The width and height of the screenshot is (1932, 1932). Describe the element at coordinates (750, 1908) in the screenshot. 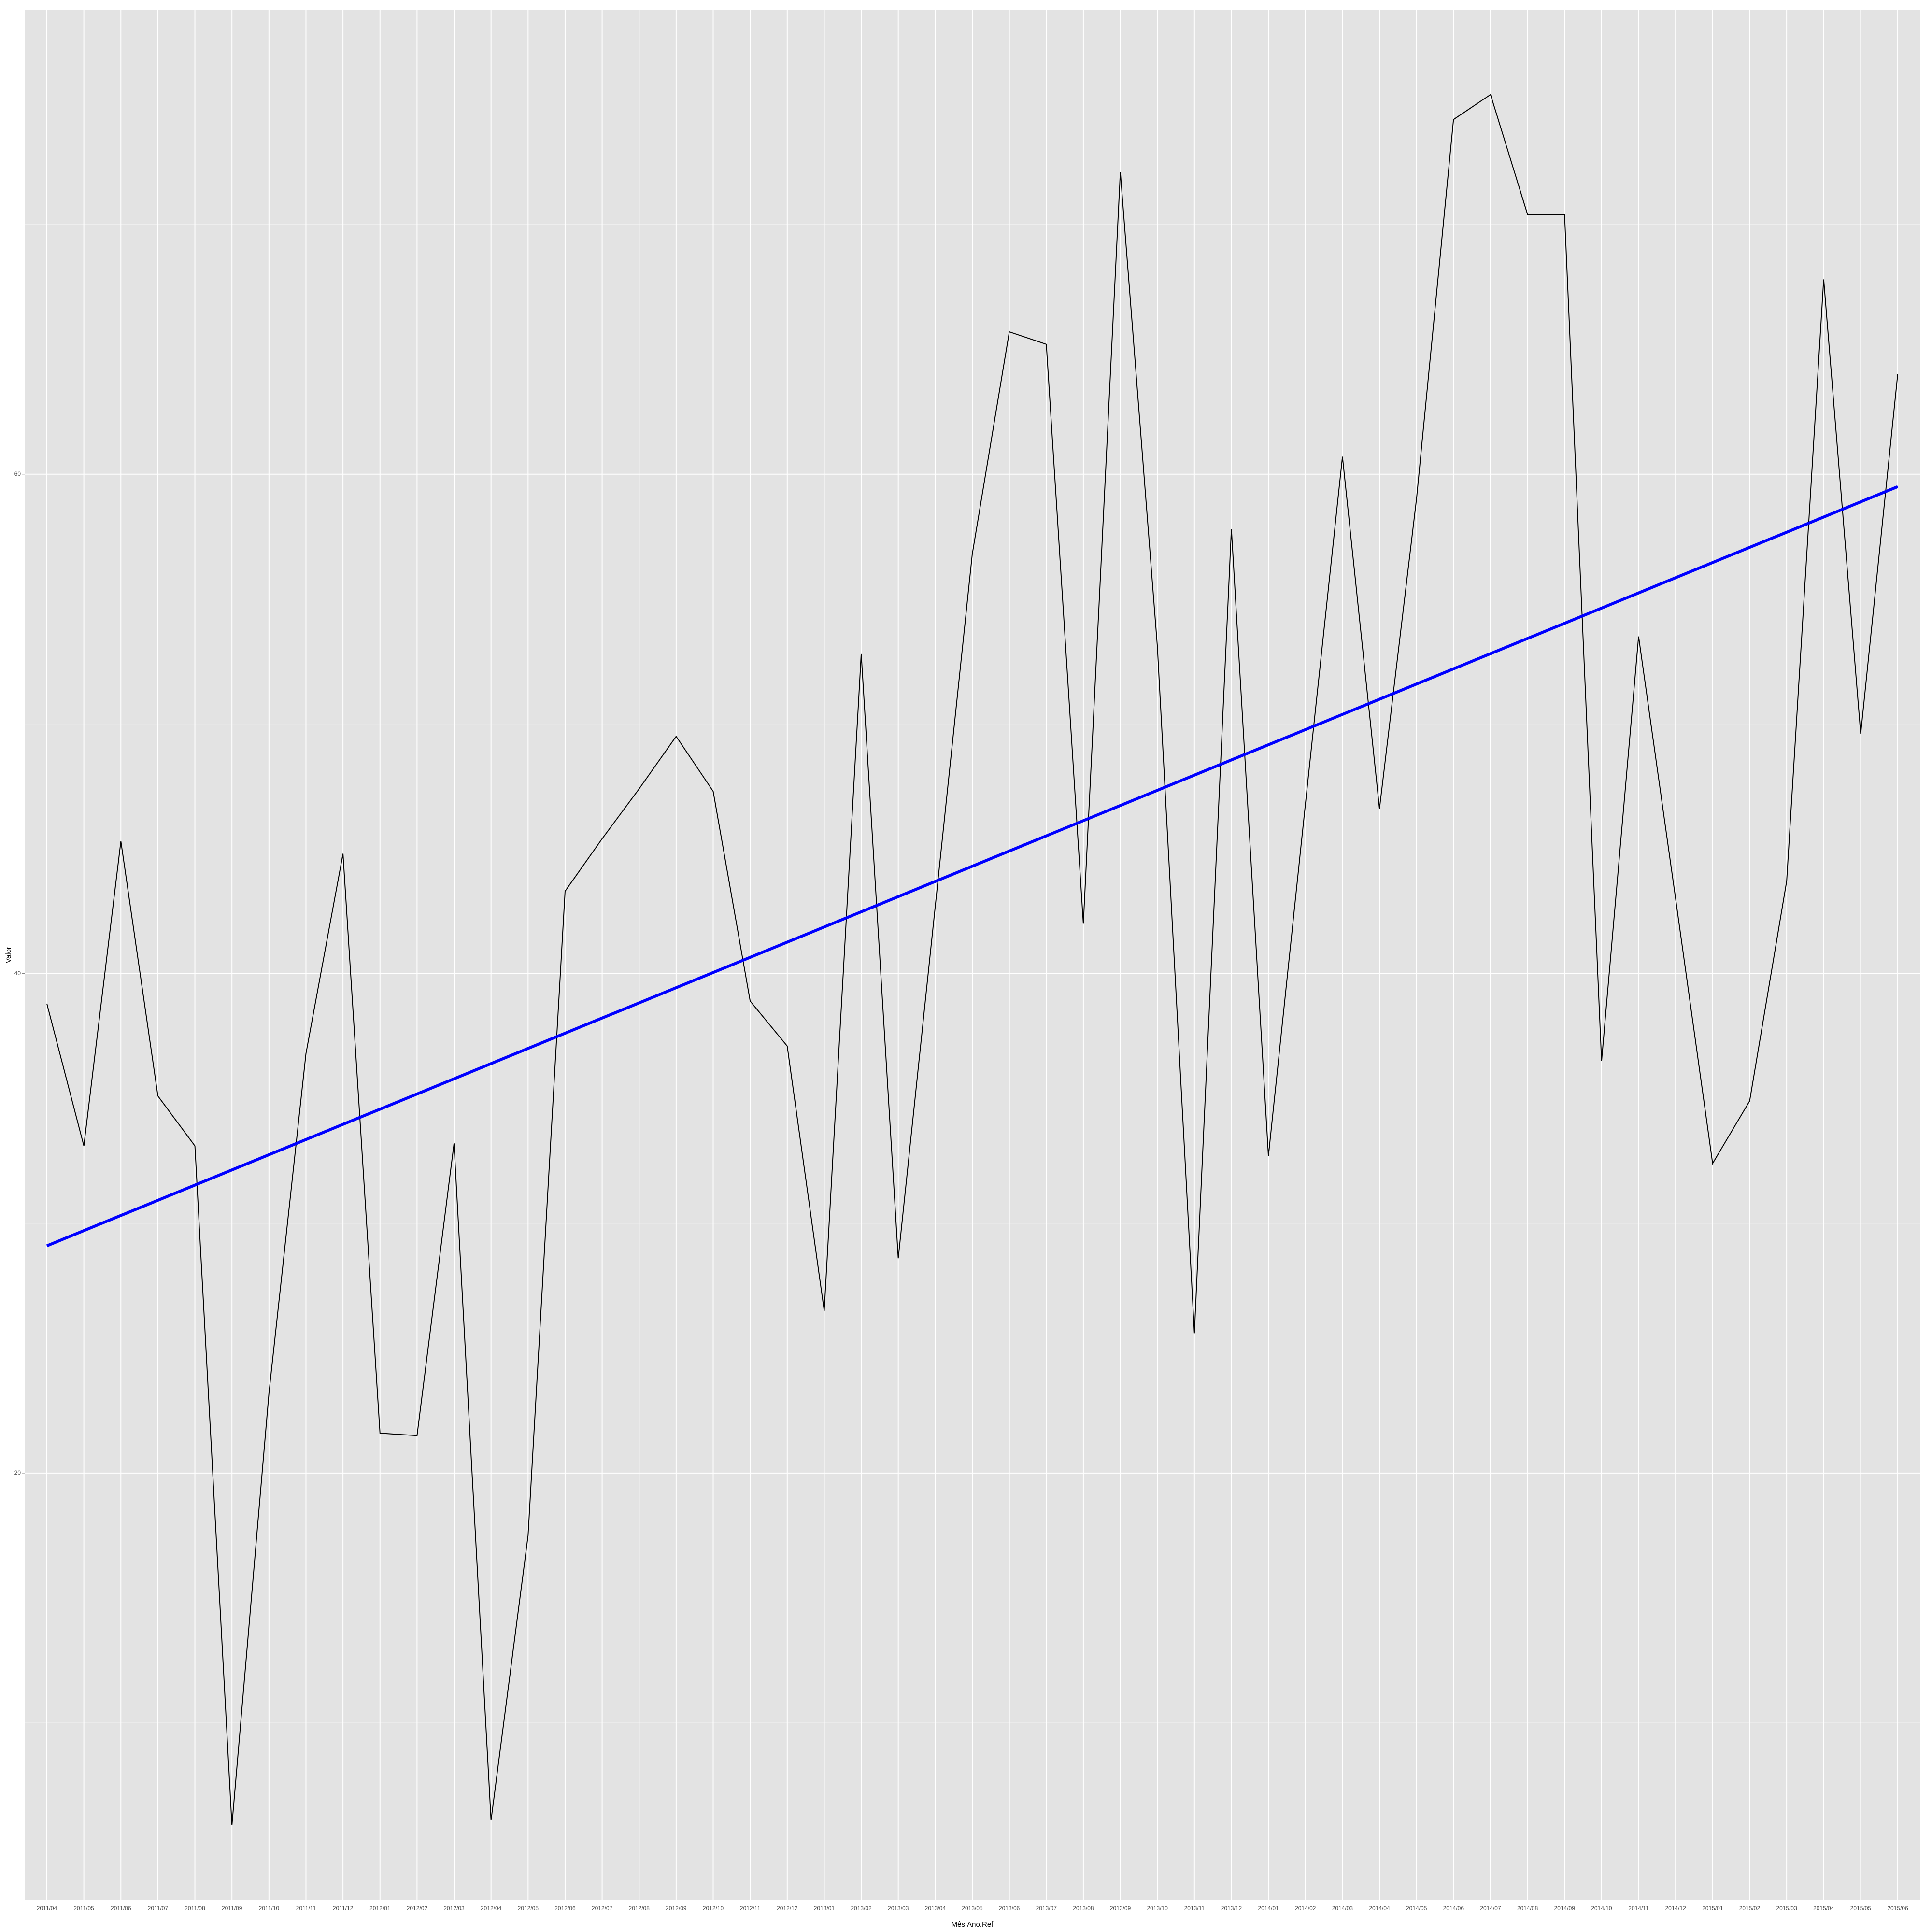

I see `x-tick-label: 2012/11` at that location.